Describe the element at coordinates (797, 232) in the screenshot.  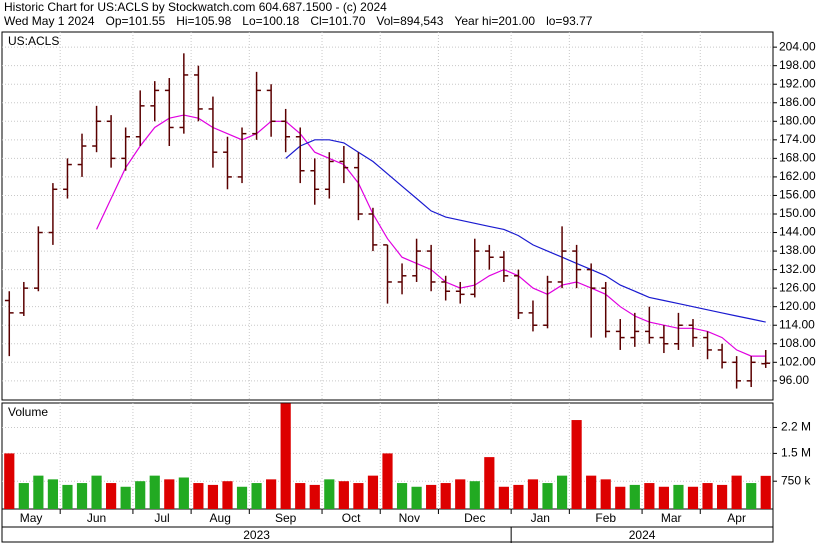
I see `y-tick-label: 144.00` at that location.